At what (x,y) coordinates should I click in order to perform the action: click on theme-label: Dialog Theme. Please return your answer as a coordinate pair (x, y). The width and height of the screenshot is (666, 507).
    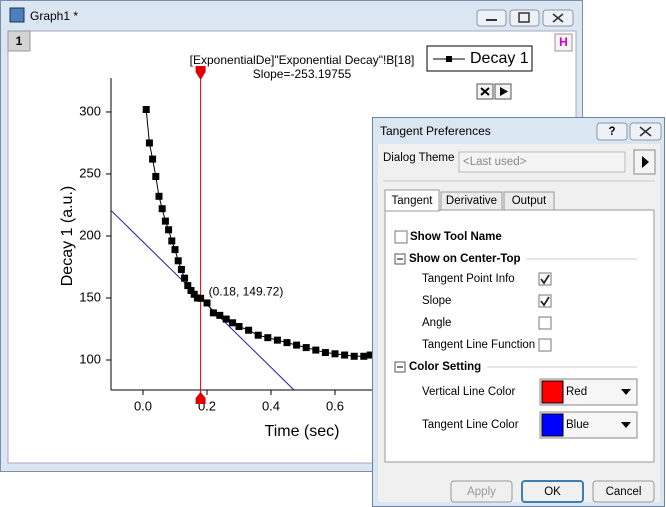
    Looking at the image, I should click on (418, 158).